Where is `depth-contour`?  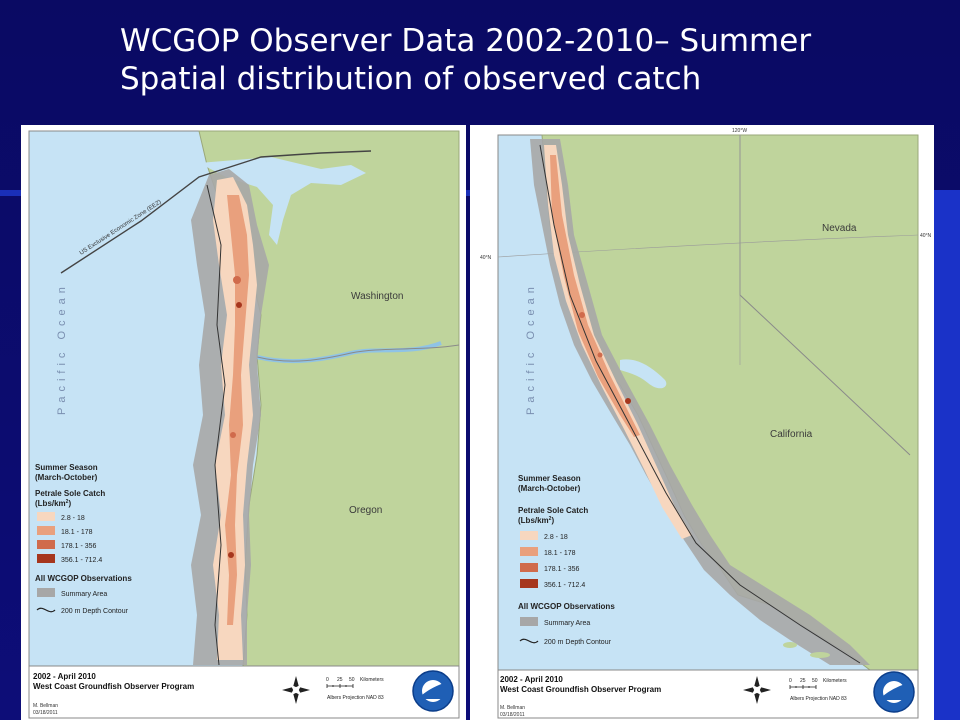
depth-contour is located at coordinates (216, 425).